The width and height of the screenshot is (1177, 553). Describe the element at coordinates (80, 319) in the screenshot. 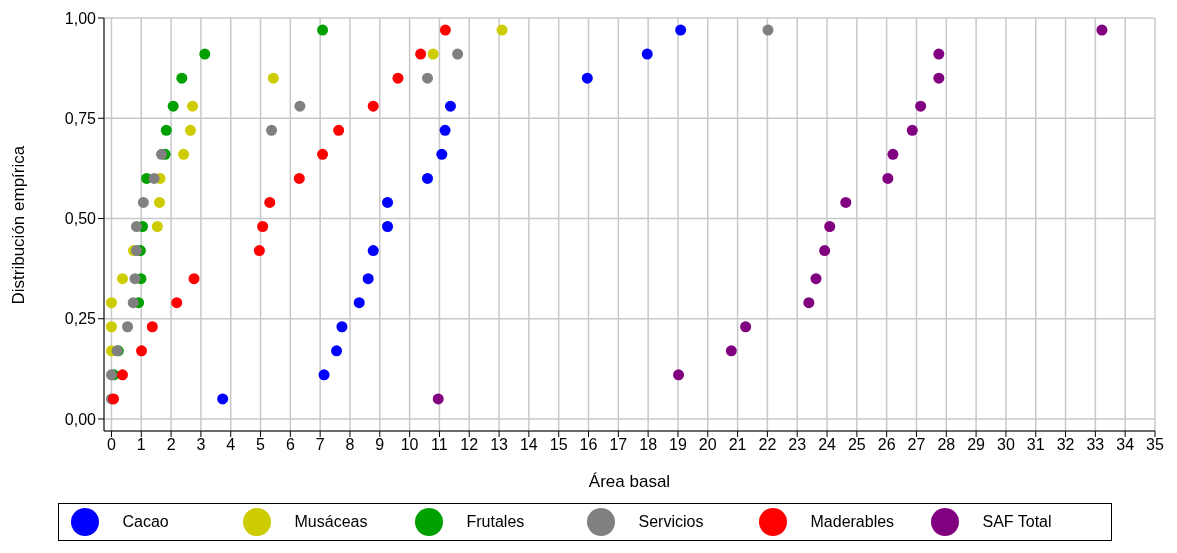

I see `y-tick-label: 0,25` at that location.